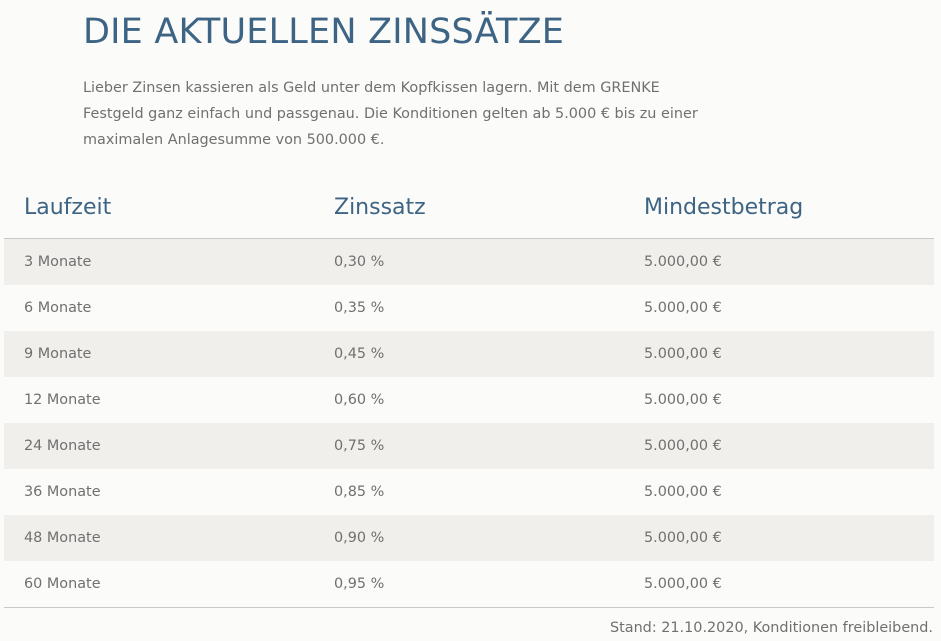 The width and height of the screenshot is (941, 641). I want to click on table-row: 36 Monate 0,85 % 5.000,00 €, so click(469, 492).